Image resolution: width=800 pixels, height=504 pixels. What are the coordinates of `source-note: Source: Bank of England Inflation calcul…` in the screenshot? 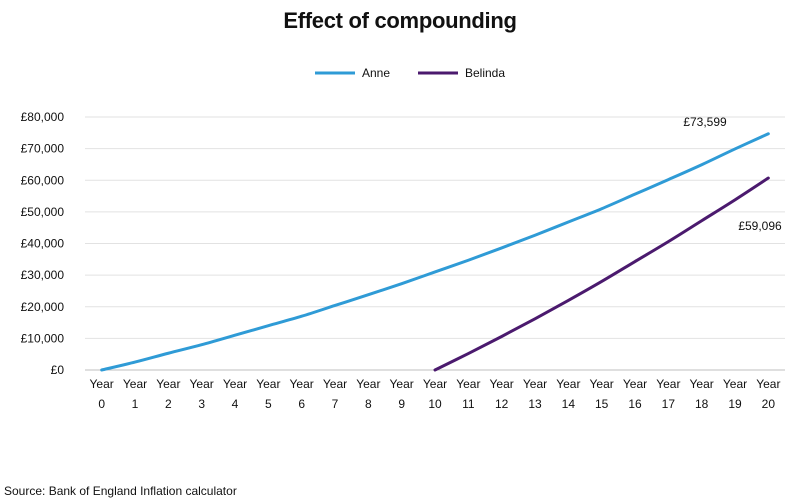 It's located at (120, 491).